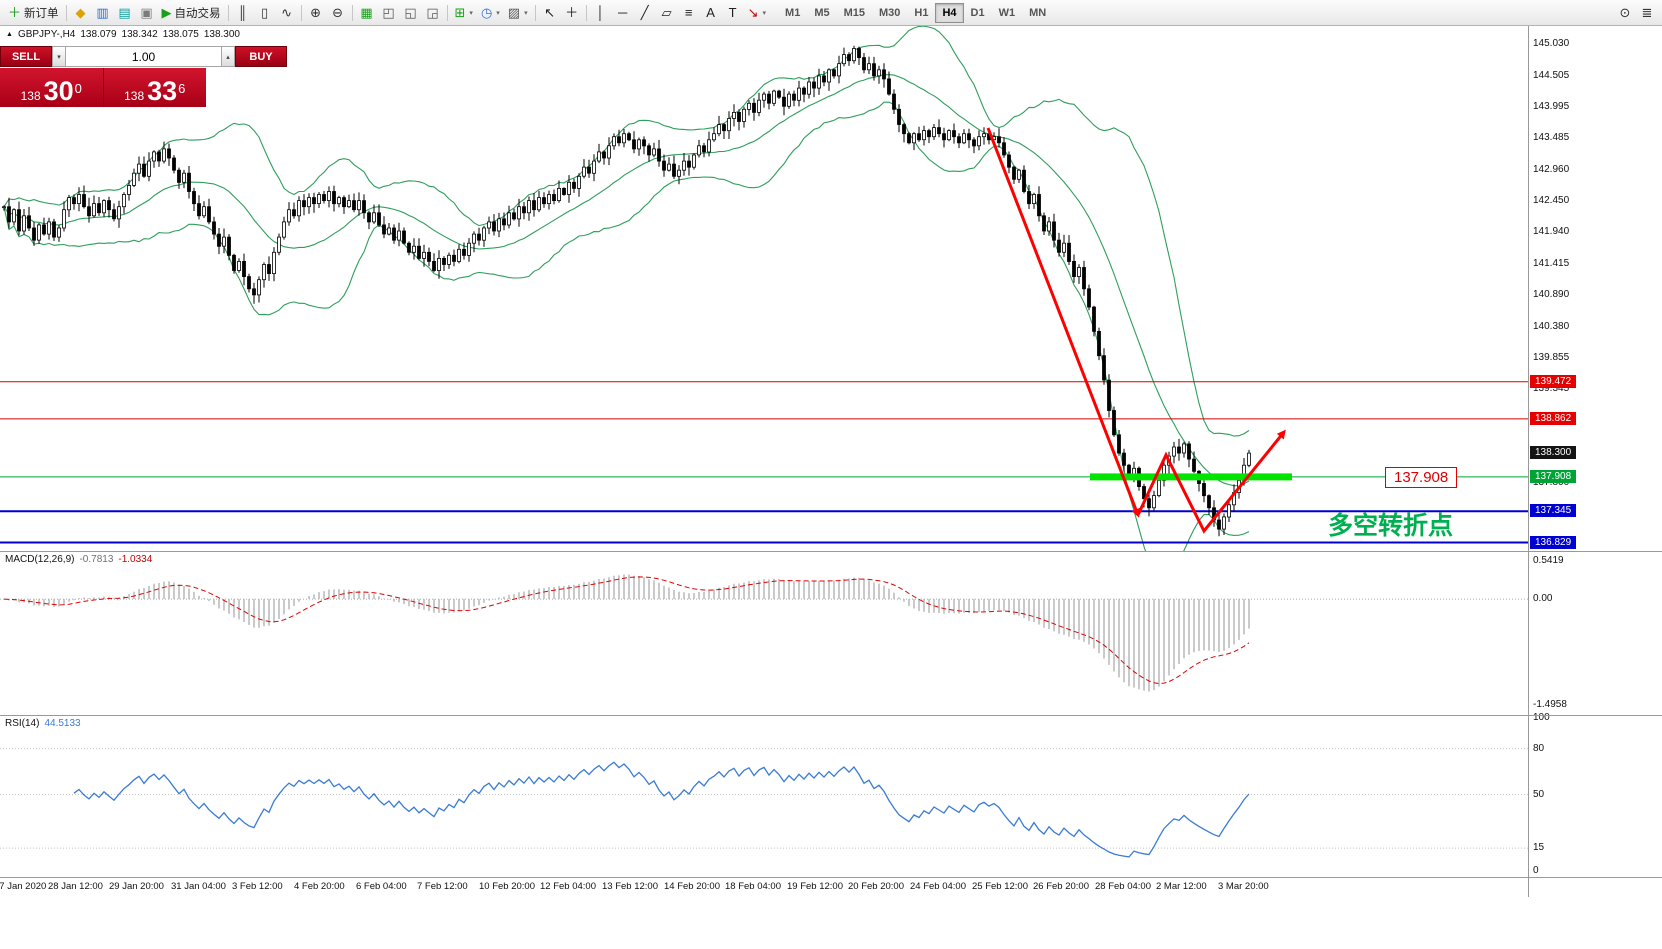  I want to click on price-axis-label: 143.995, so click(1551, 106).